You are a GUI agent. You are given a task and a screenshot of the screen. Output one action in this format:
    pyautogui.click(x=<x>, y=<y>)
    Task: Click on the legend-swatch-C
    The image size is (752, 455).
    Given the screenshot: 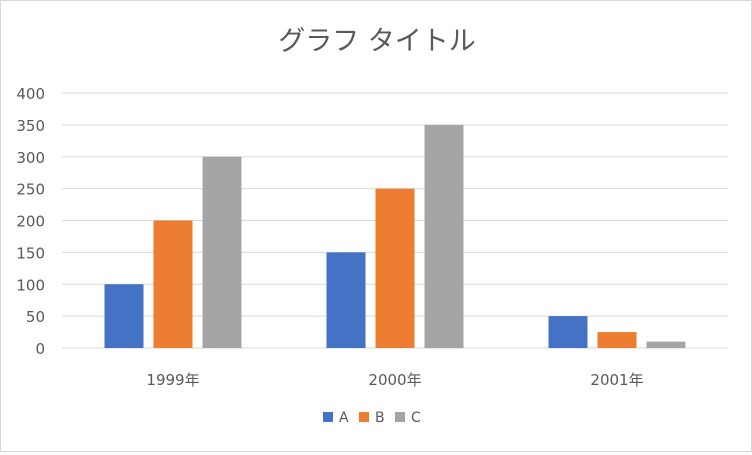 What is the action you would take?
    pyautogui.click(x=400, y=417)
    